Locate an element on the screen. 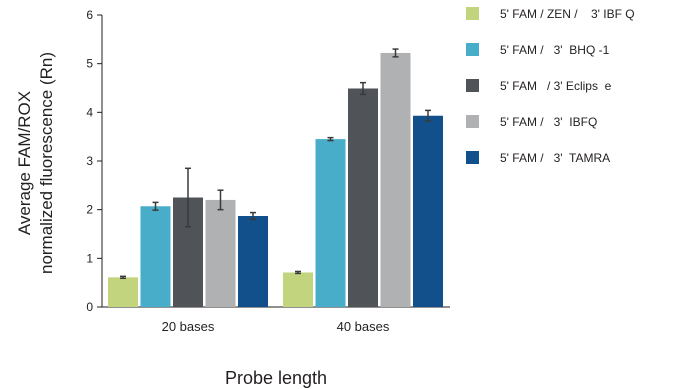 The width and height of the screenshot is (676, 389). legend-item: 5' FAM / ZEN / 3' IBF Q is located at coordinates (550, 14).